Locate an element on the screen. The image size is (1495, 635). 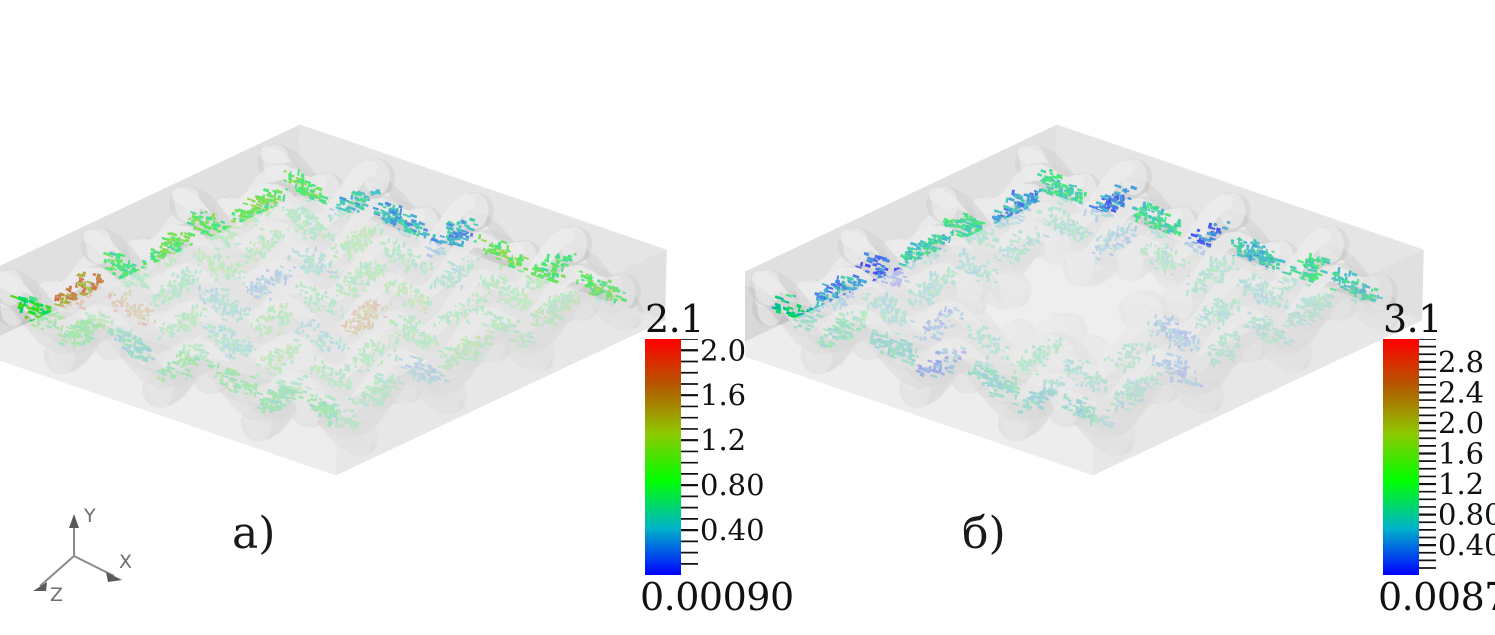
tube-end-cap is located at coordinates (944, 204).